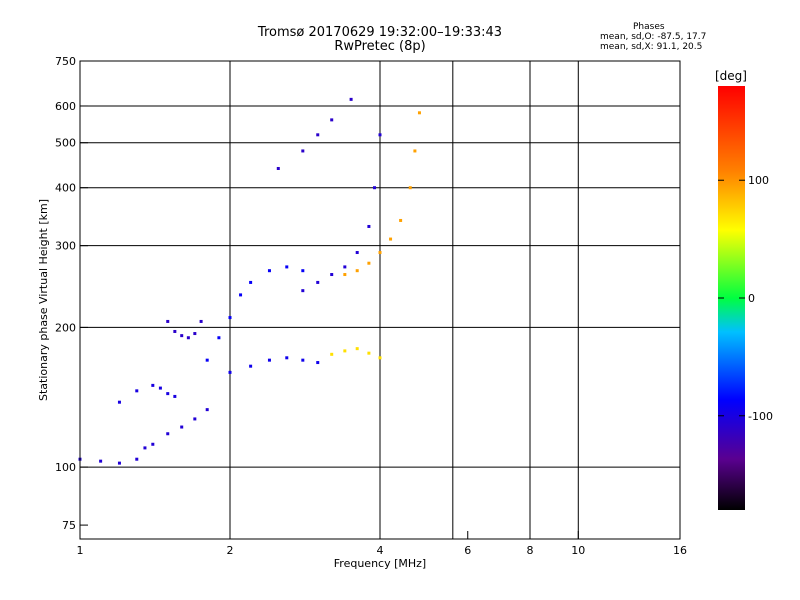  What do you see at coordinates (69, 525) in the screenshot?
I see `y-tick-label: 75` at bounding box center [69, 525].